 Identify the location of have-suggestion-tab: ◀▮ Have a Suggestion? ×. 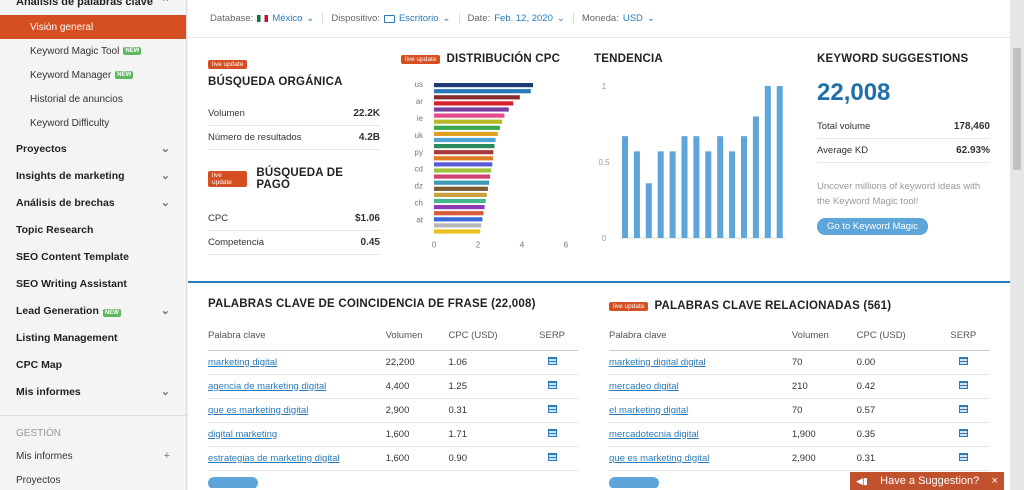
(927, 481).